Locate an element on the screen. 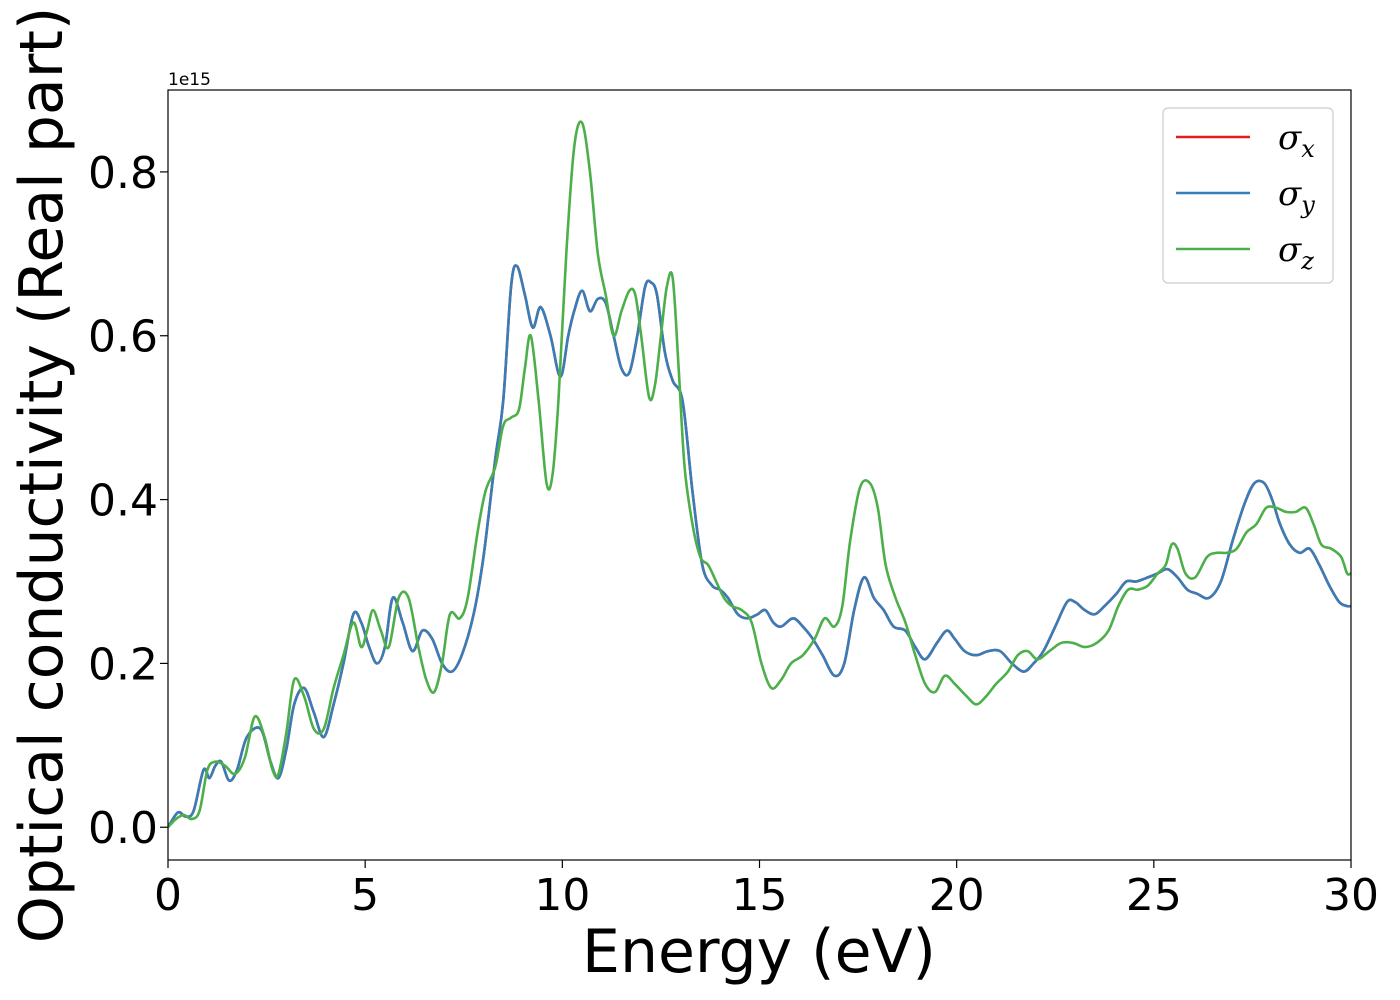 The height and width of the screenshot is (1000, 1400). x-tick-label: 0 is located at coordinates (168, 895).